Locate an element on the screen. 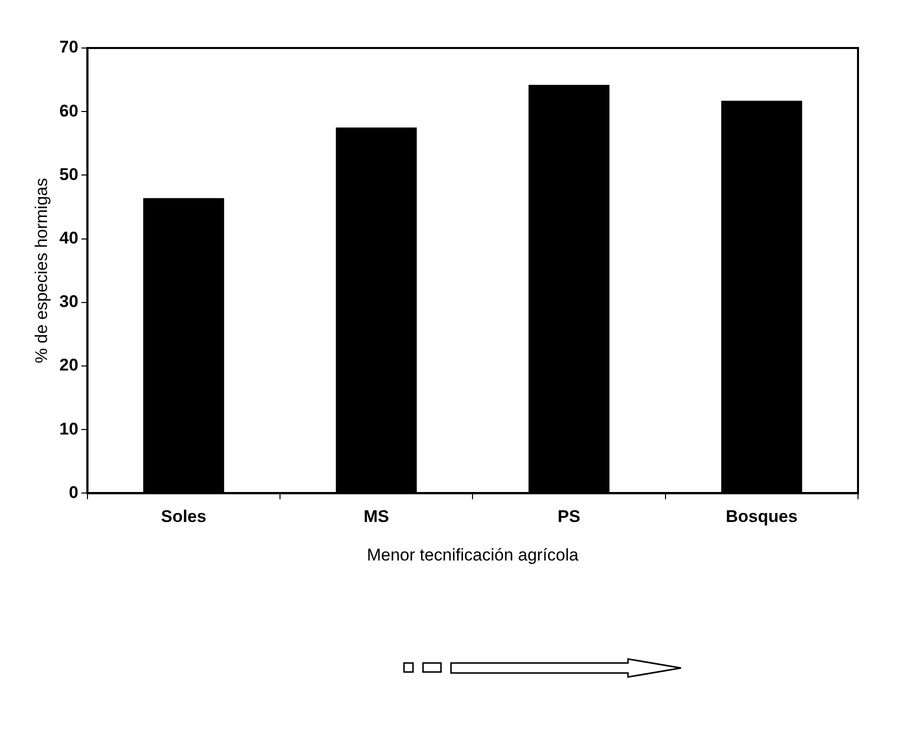  x-tick-label: Soles is located at coordinates (183, 516).